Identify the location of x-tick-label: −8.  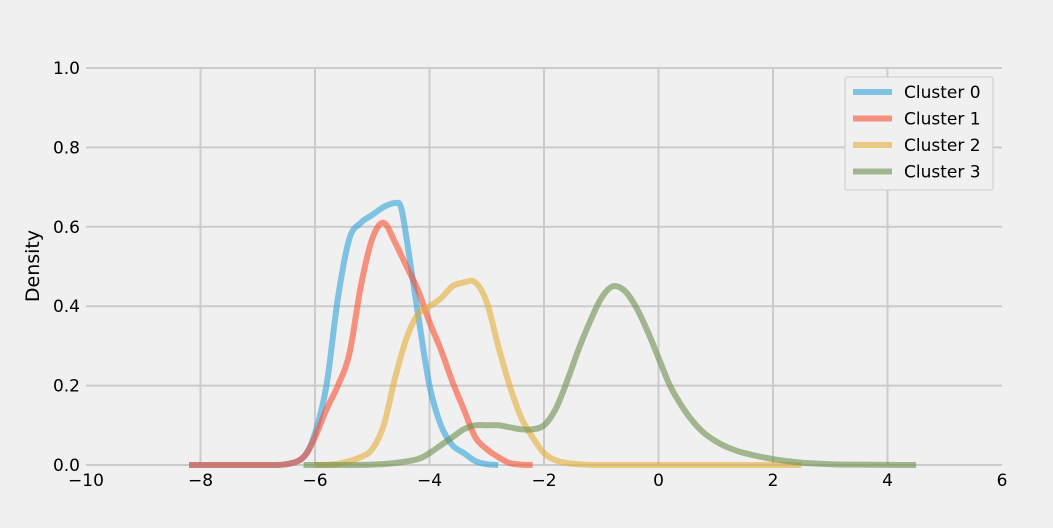
(200, 481).